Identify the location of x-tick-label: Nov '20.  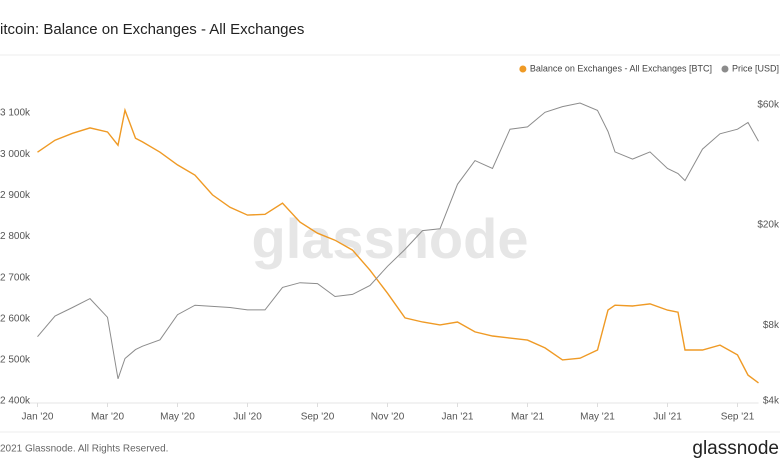
(388, 417).